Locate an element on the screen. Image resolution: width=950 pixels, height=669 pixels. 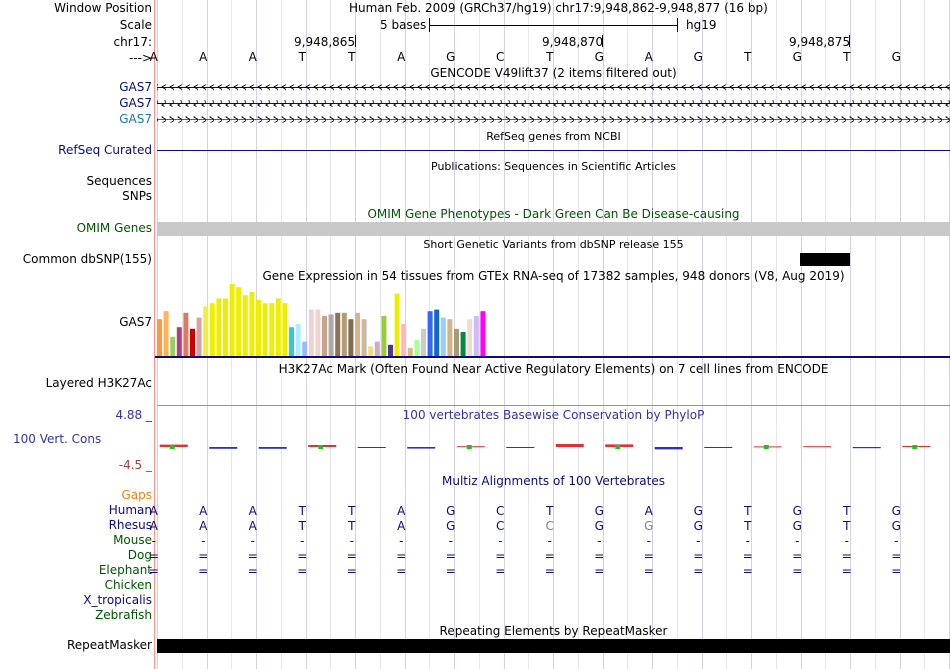
multiz-title: Multiz Alignments of 100 Vertebrates is located at coordinates (553, 481).